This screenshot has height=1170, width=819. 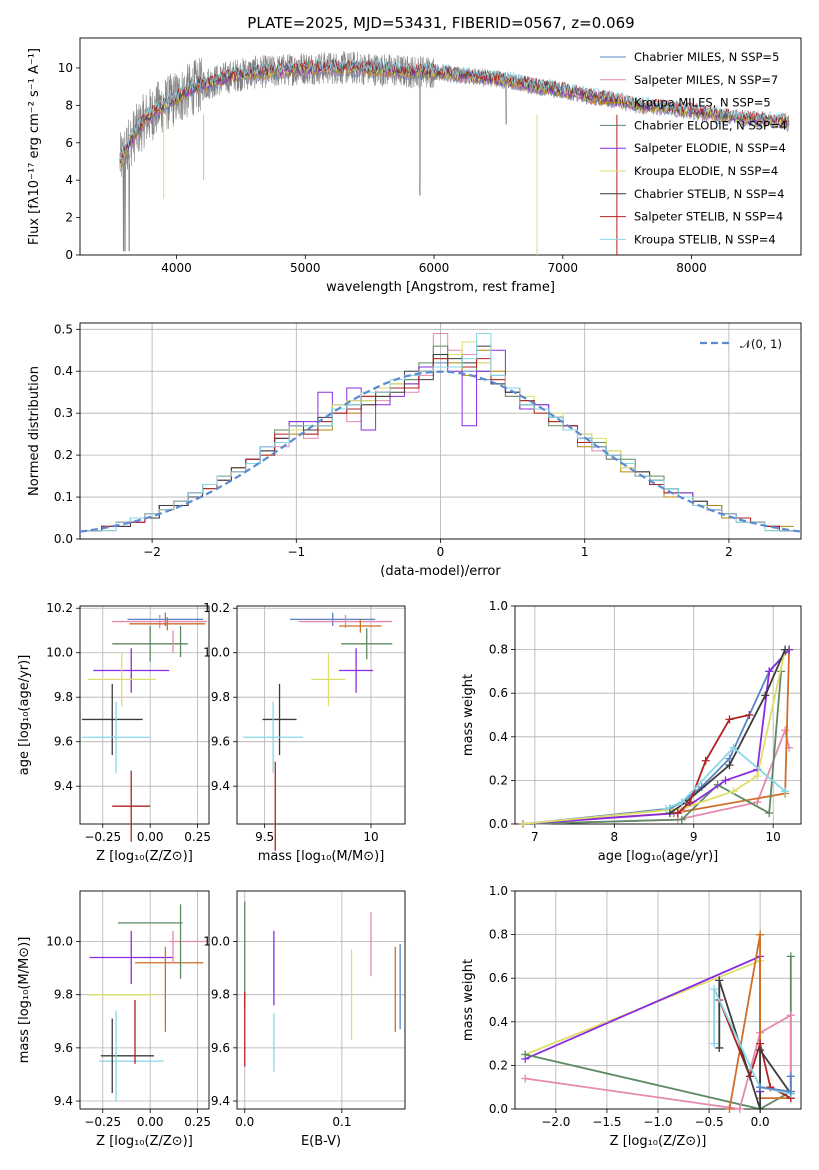 I want to click on y-tick-label: 4, so click(x=69, y=180).